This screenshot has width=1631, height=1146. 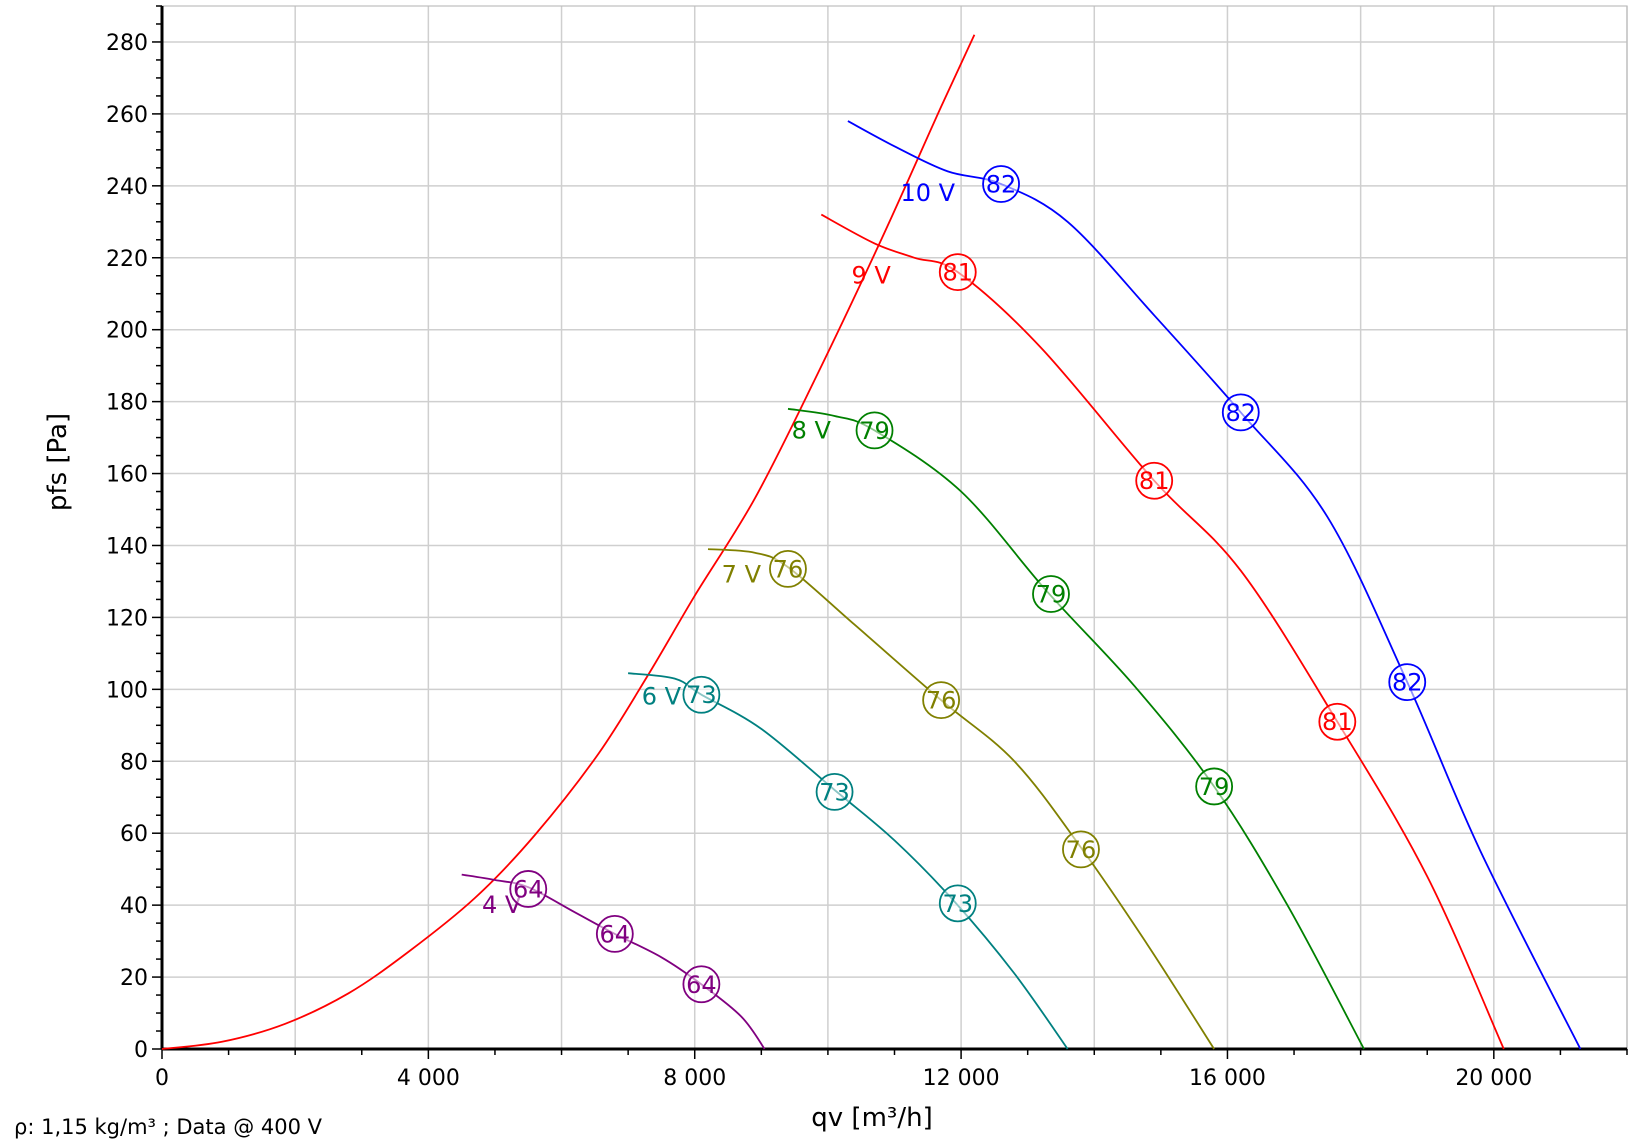 What do you see at coordinates (127, 475) in the screenshot?
I see `y-tick-label: 160` at bounding box center [127, 475].